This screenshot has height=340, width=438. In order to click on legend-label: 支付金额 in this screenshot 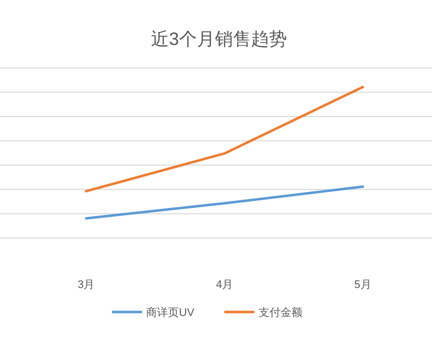, I will do `click(280, 312)`.